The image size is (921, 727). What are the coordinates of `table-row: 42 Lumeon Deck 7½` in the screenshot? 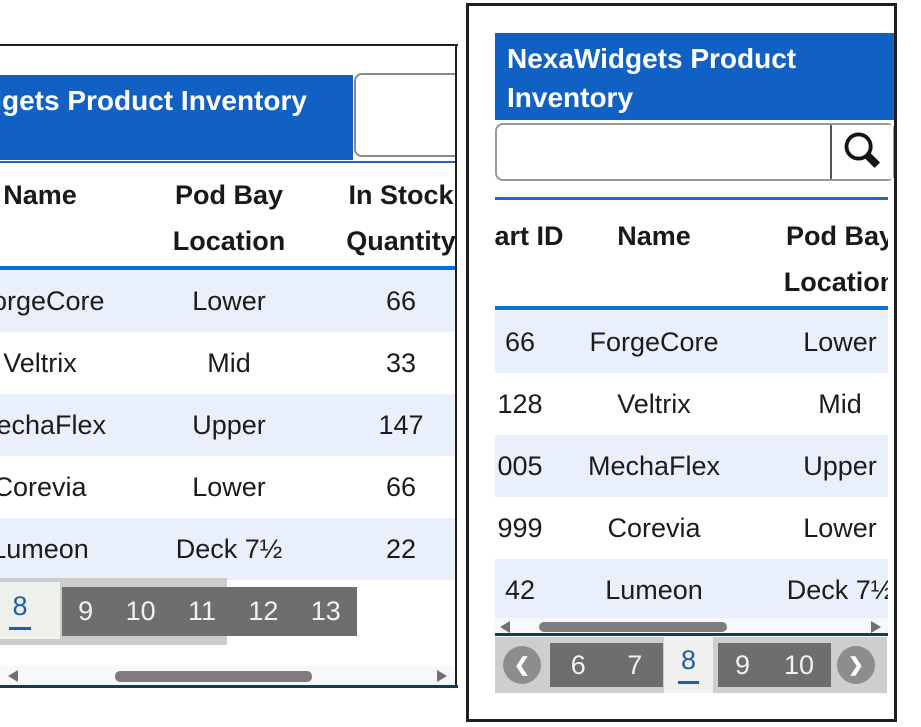 It's located at (691, 590).